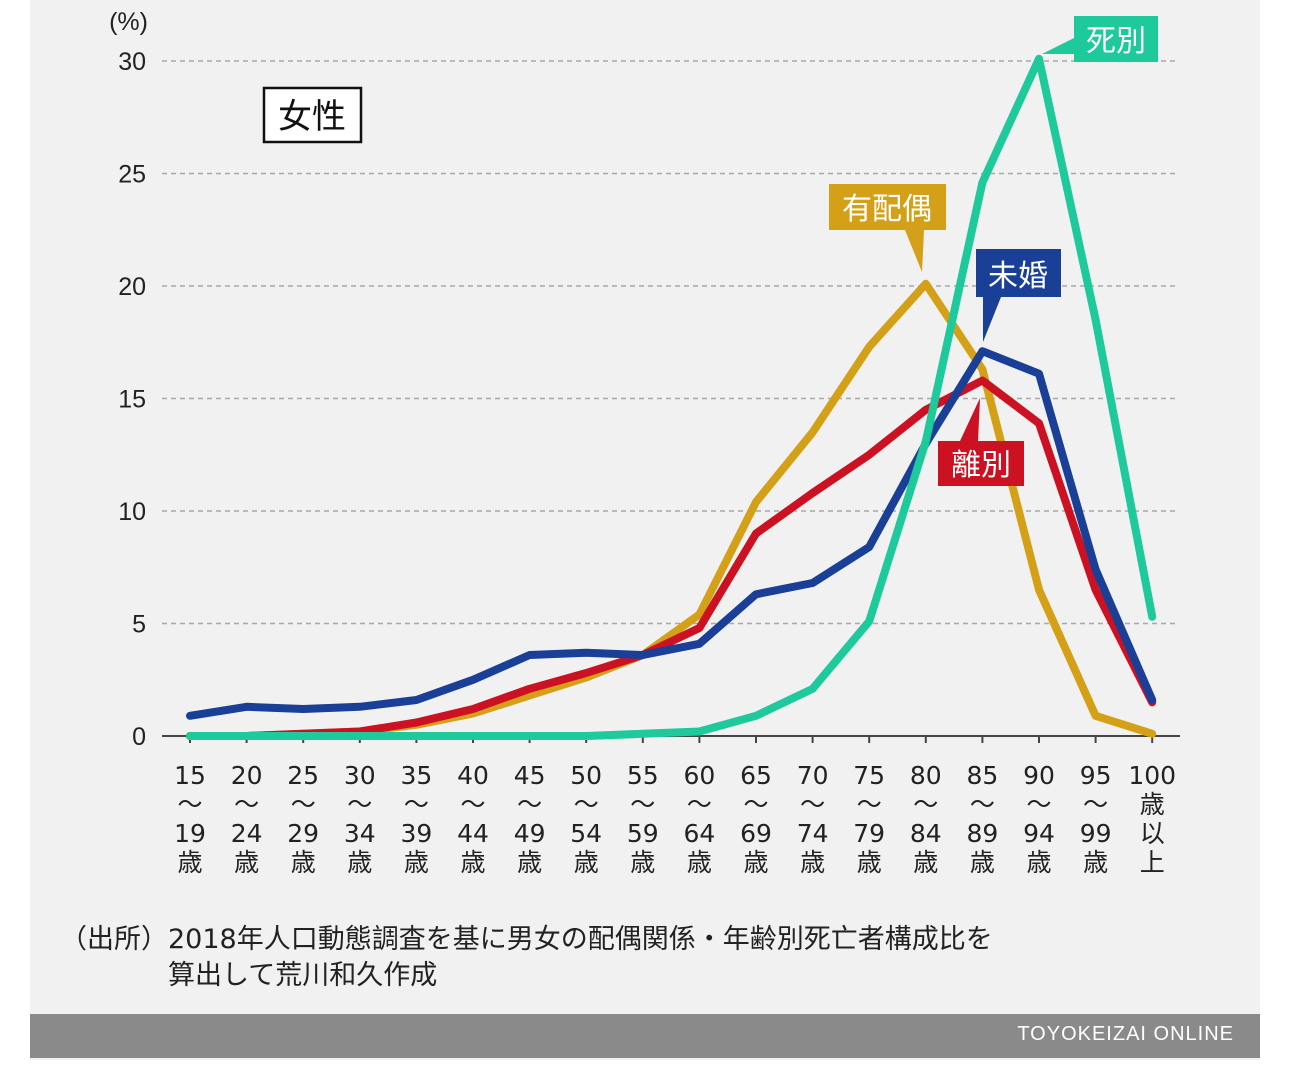 This screenshot has height=1083, width=1290. I want to click on x-tick-label: 64, so click(699, 833).